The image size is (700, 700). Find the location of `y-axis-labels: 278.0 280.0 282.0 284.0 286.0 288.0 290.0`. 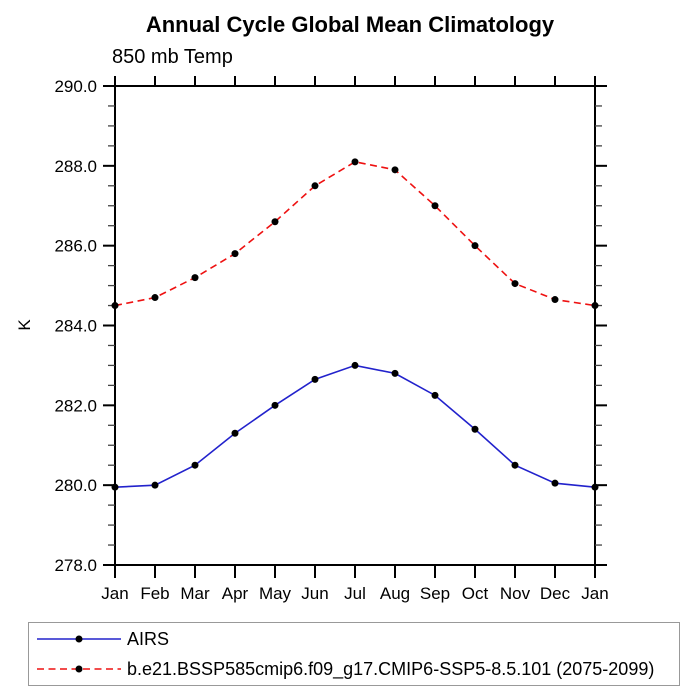

y-axis-labels: 278.0 280.0 282.0 284.0 286.0 288.0 290.0 is located at coordinates (75, 326).